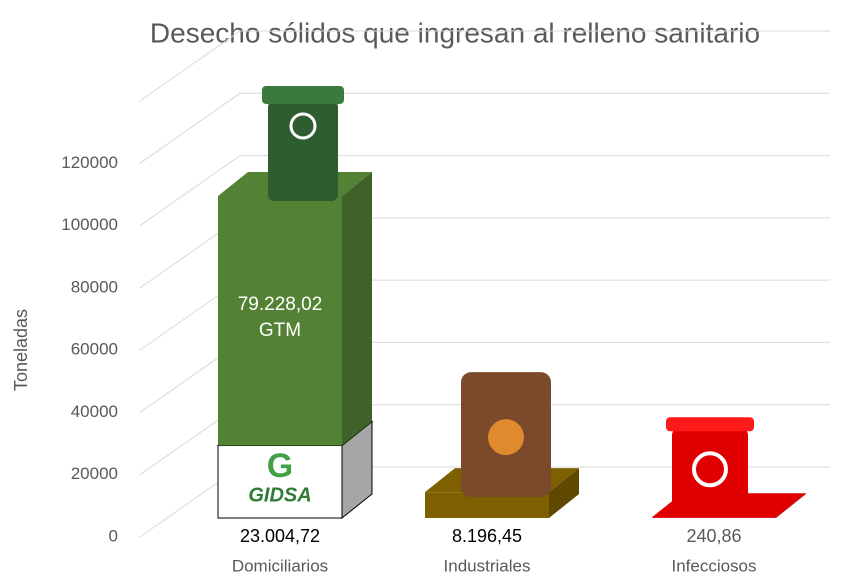 The height and width of the screenshot is (578, 858). Describe the element at coordinates (713, 565) in the screenshot. I see `x-tick-label: Infecciosos` at that location.